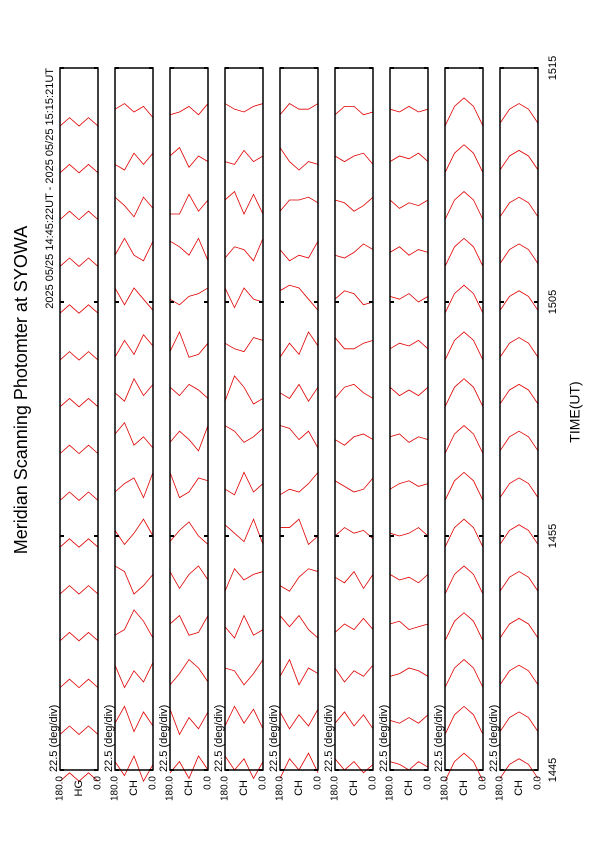 The image size is (595, 842). I want to click on scale-note: 22.5 (deg/div), so click(439, 738).